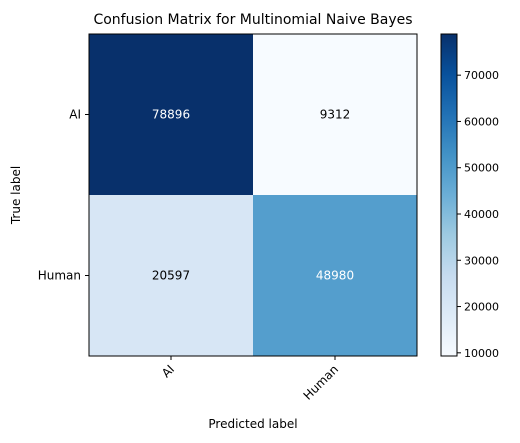  I want to click on matrix-cell-value: 9312, so click(335, 115).